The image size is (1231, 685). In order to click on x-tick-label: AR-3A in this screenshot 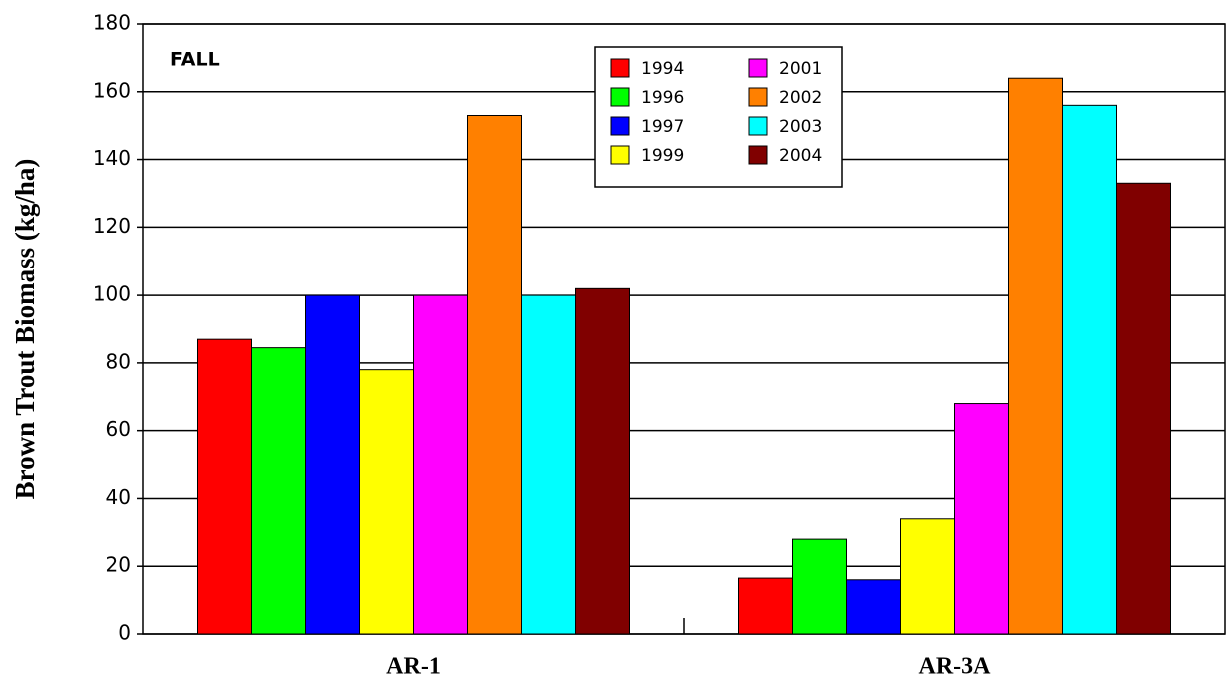, I will do `click(955, 667)`.